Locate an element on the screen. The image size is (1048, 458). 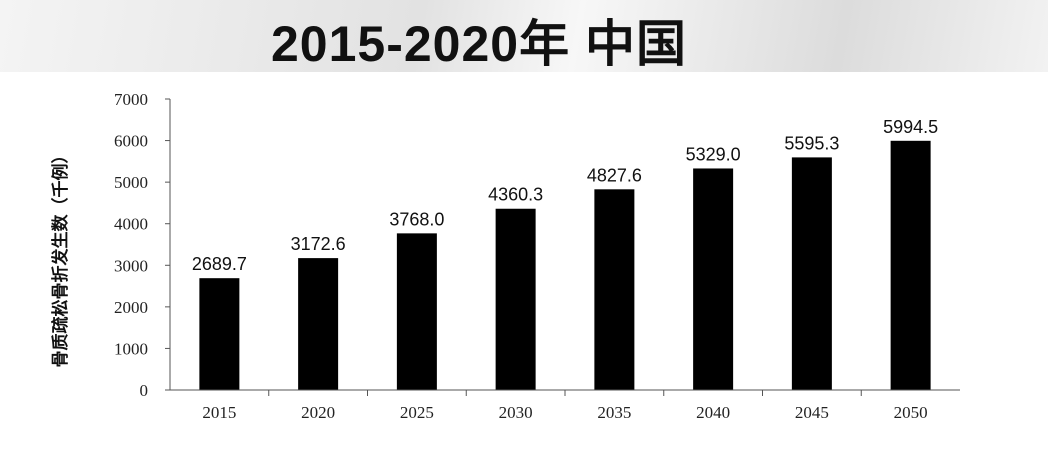
bar-2015 is located at coordinates (219, 334).